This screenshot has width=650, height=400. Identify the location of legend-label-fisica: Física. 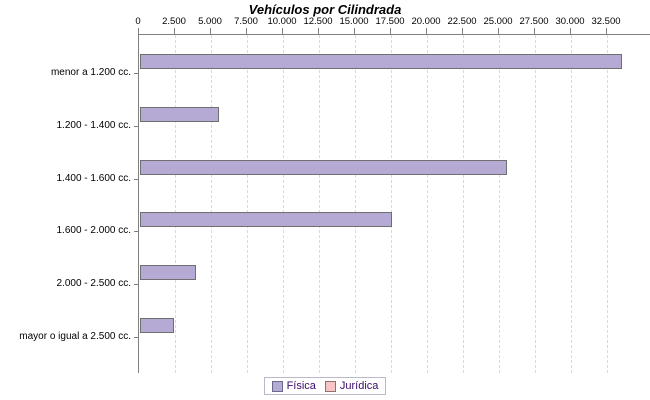
(301, 386).